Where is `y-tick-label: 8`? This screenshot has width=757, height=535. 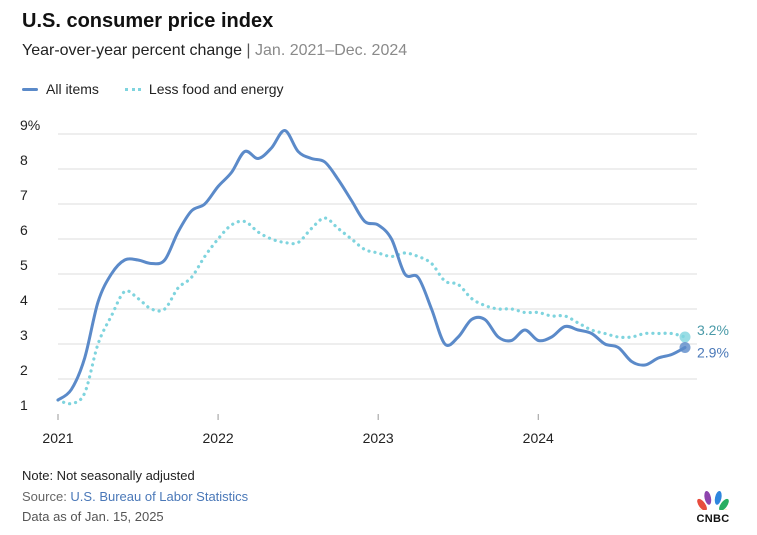 y-tick-label: 8 is located at coordinates (24, 160).